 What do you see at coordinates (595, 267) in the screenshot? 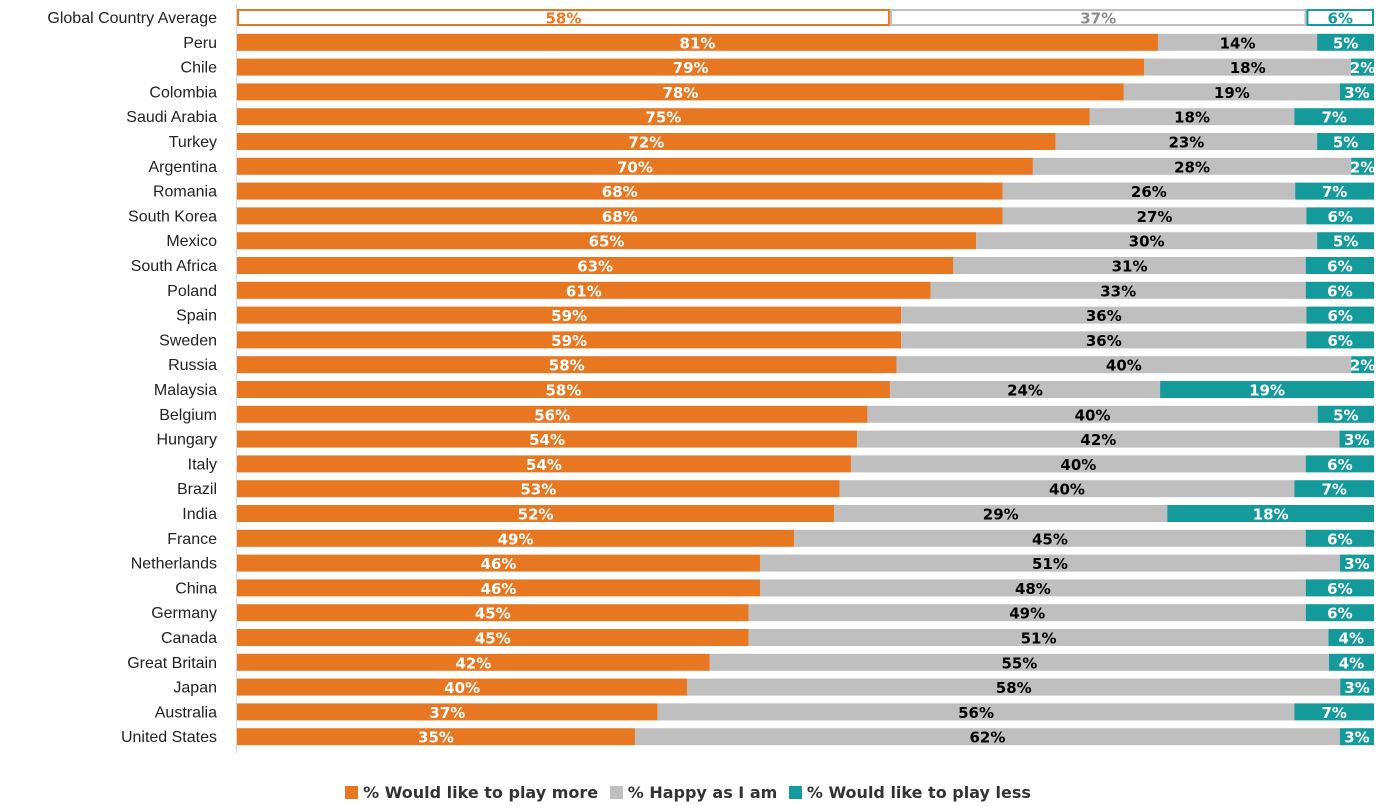
I see `data-label: 63%` at bounding box center [595, 267].